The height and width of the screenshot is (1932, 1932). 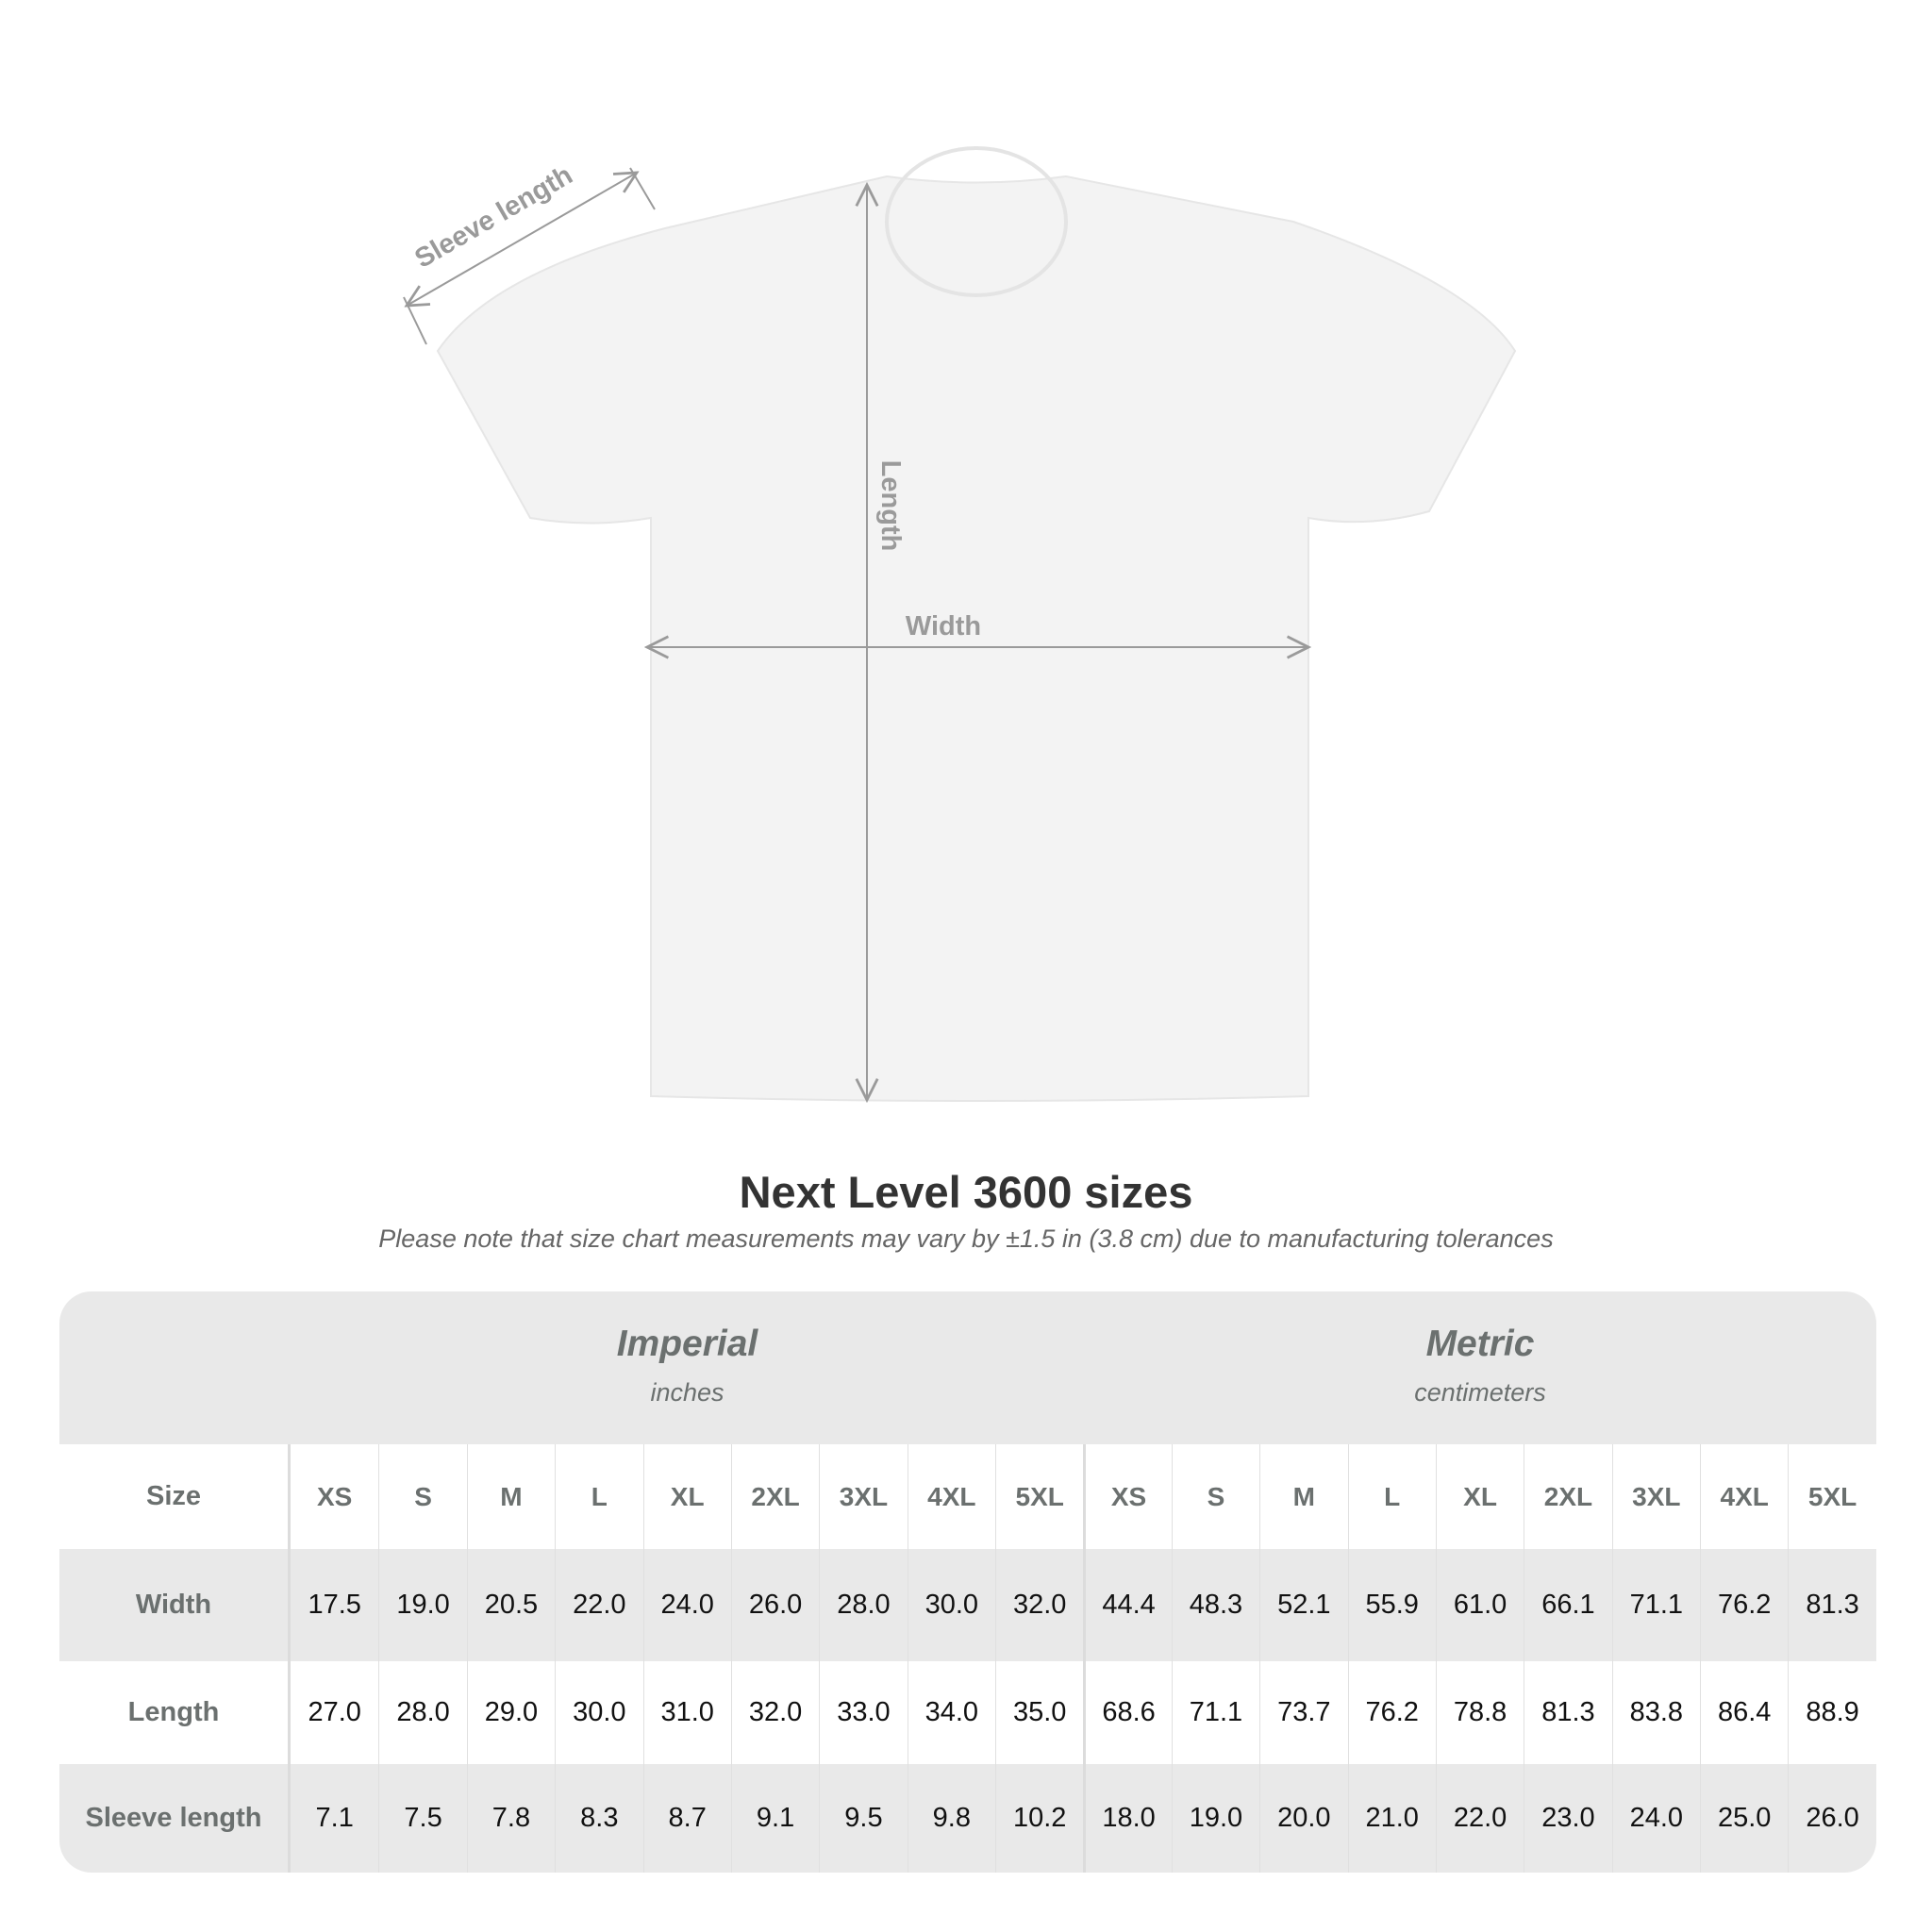 I want to click on row-label: Size, so click(x=175, y=1496).